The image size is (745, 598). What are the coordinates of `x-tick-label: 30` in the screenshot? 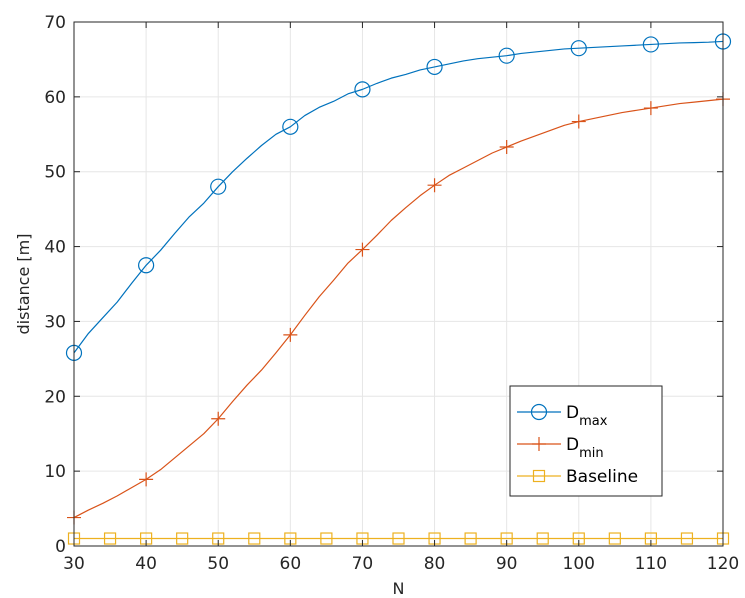 It's located at (74, 564).